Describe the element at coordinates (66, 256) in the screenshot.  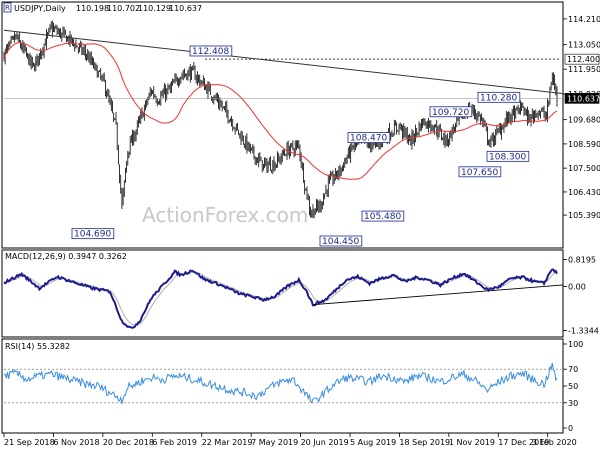
I see `macd-header: MACD(12,26,9) 0.3947 0.3262` at that location.